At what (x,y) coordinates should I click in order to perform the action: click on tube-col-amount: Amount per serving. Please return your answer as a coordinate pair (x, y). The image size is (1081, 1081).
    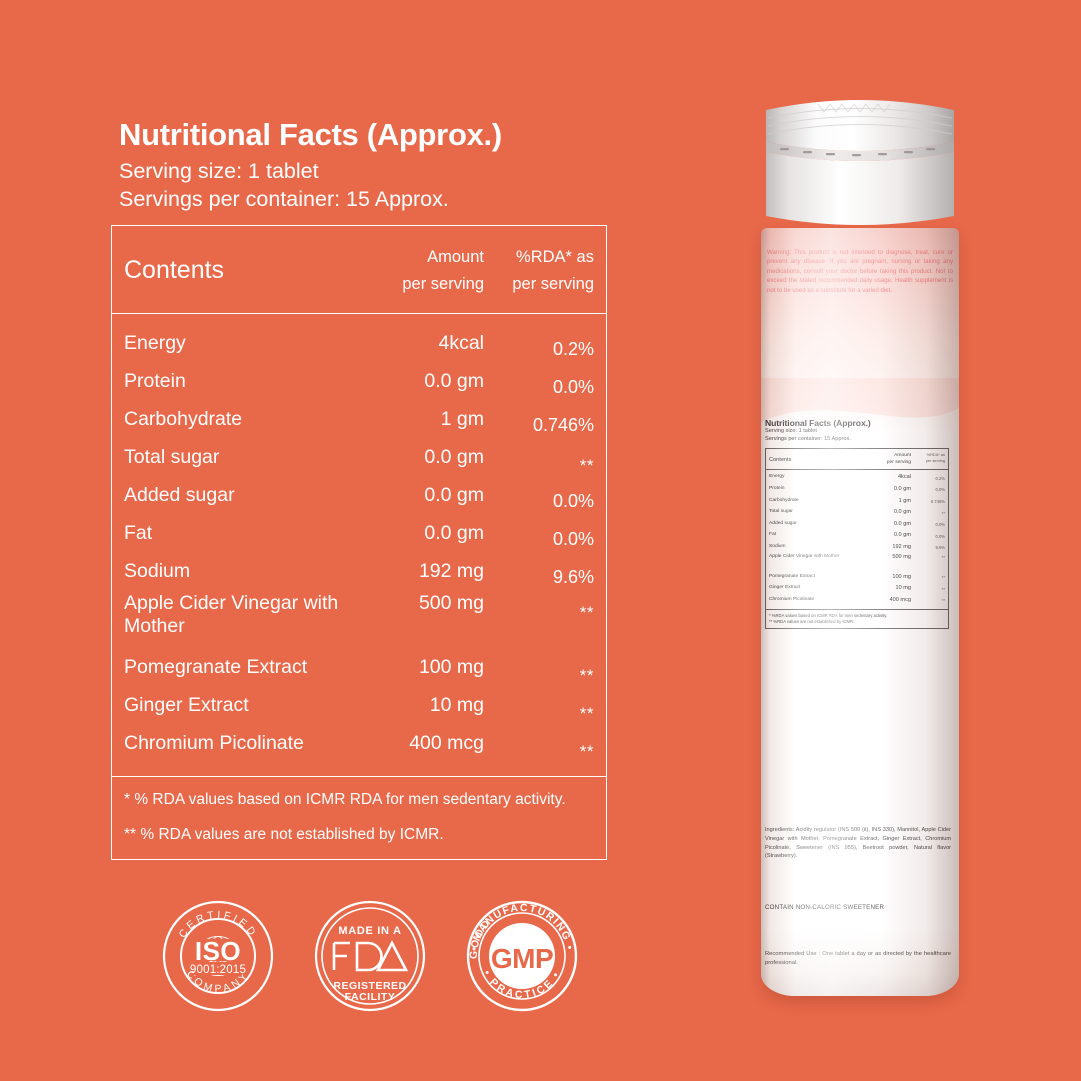
    Looking at the image, I should click on (890, 459).